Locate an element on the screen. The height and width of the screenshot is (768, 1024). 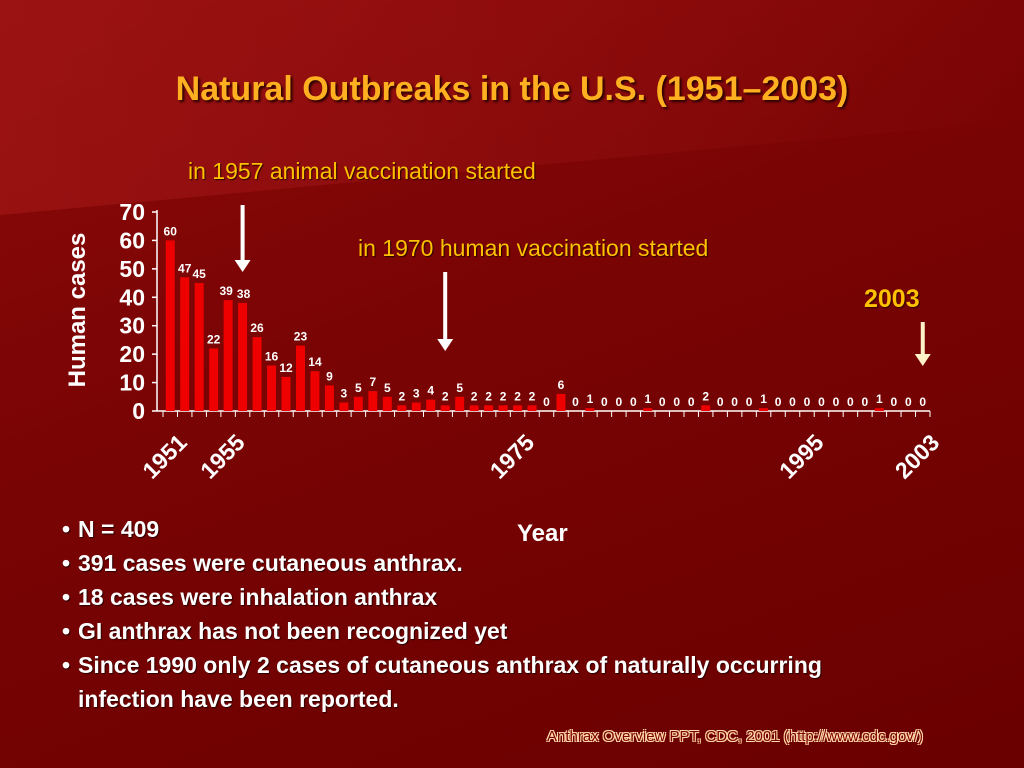
bullet-item: 391 cases were cutaneous anthrax. is located at coordinates (480, 563).